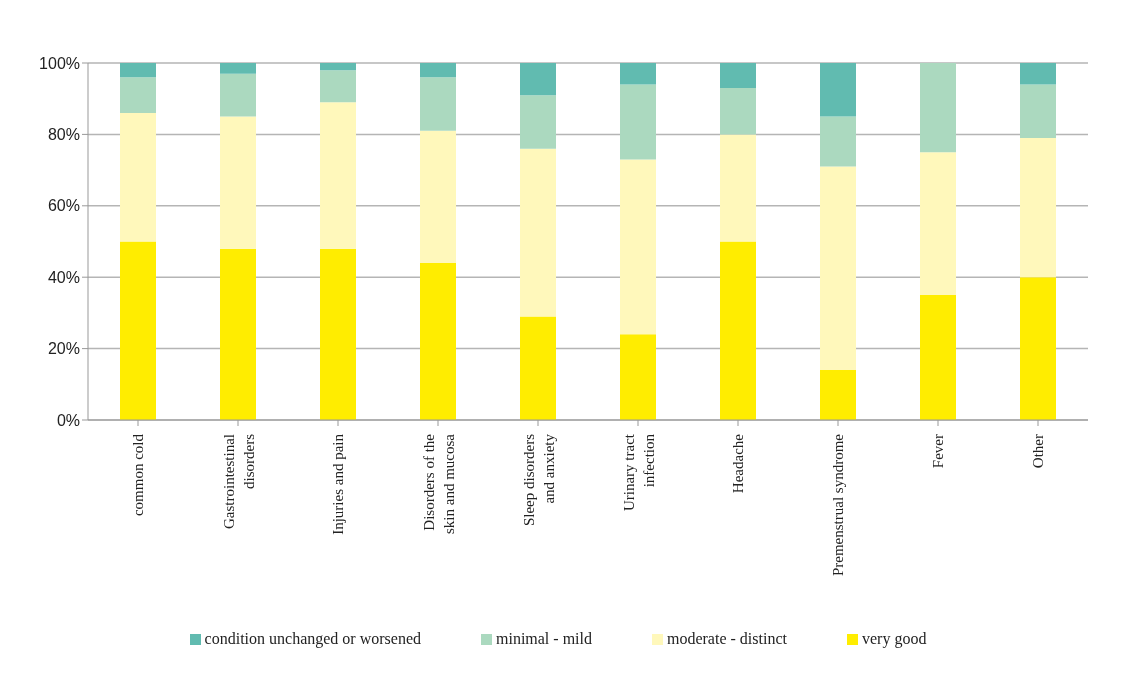  What do you see at coordinates (59, 63) in the screenshot?
I see `y-tick-label: 100%` at bounding box center [59, 63].